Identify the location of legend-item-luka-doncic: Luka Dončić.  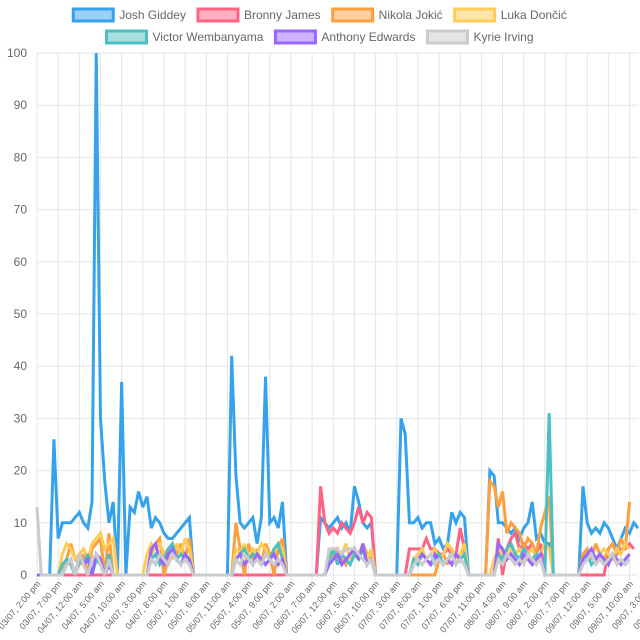
(510, 15).